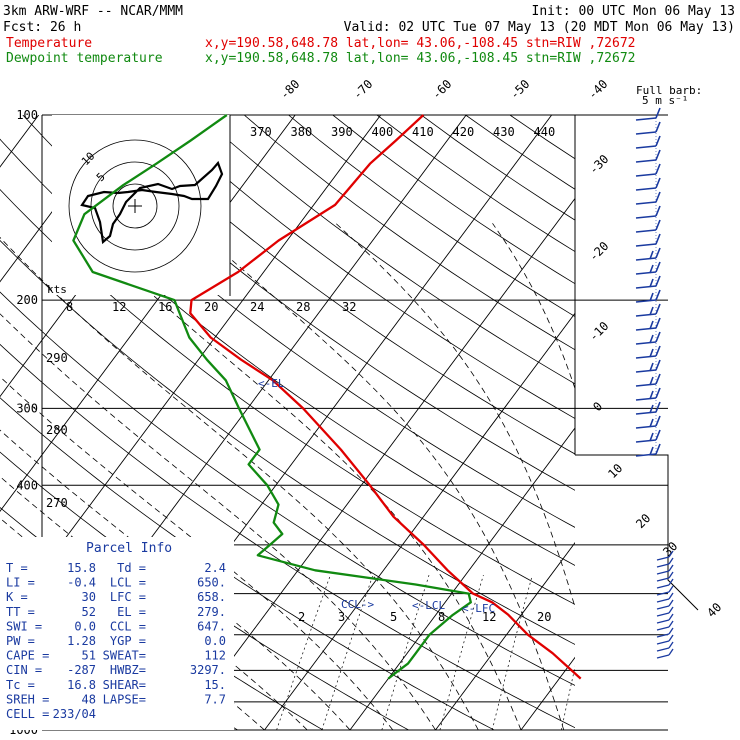  I want to click on parcel-info-cell: SREH =, so click(27, 699).